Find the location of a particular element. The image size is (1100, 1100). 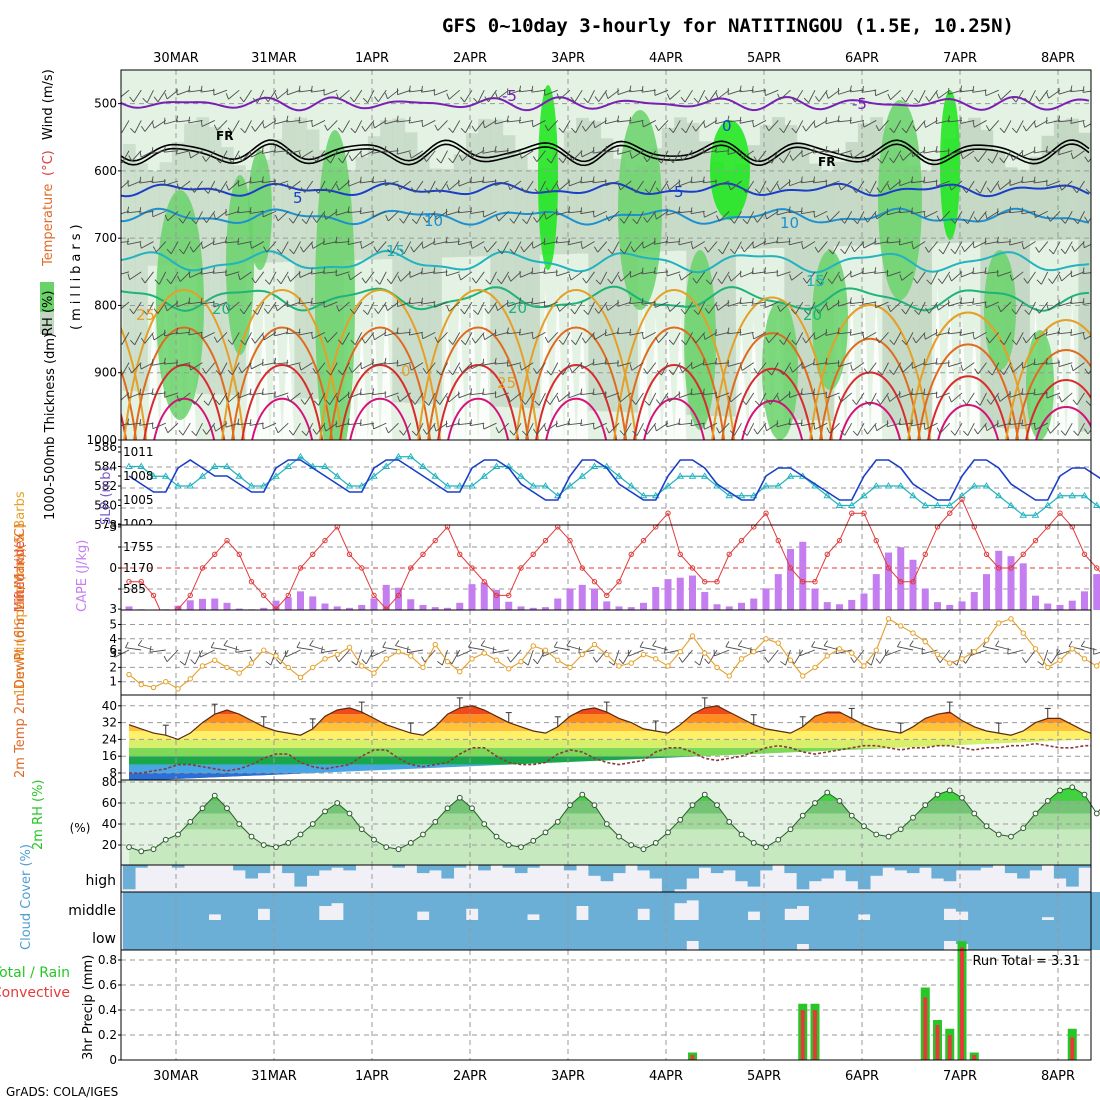

date-label: 4APR is located at coordinates (666, 1076).